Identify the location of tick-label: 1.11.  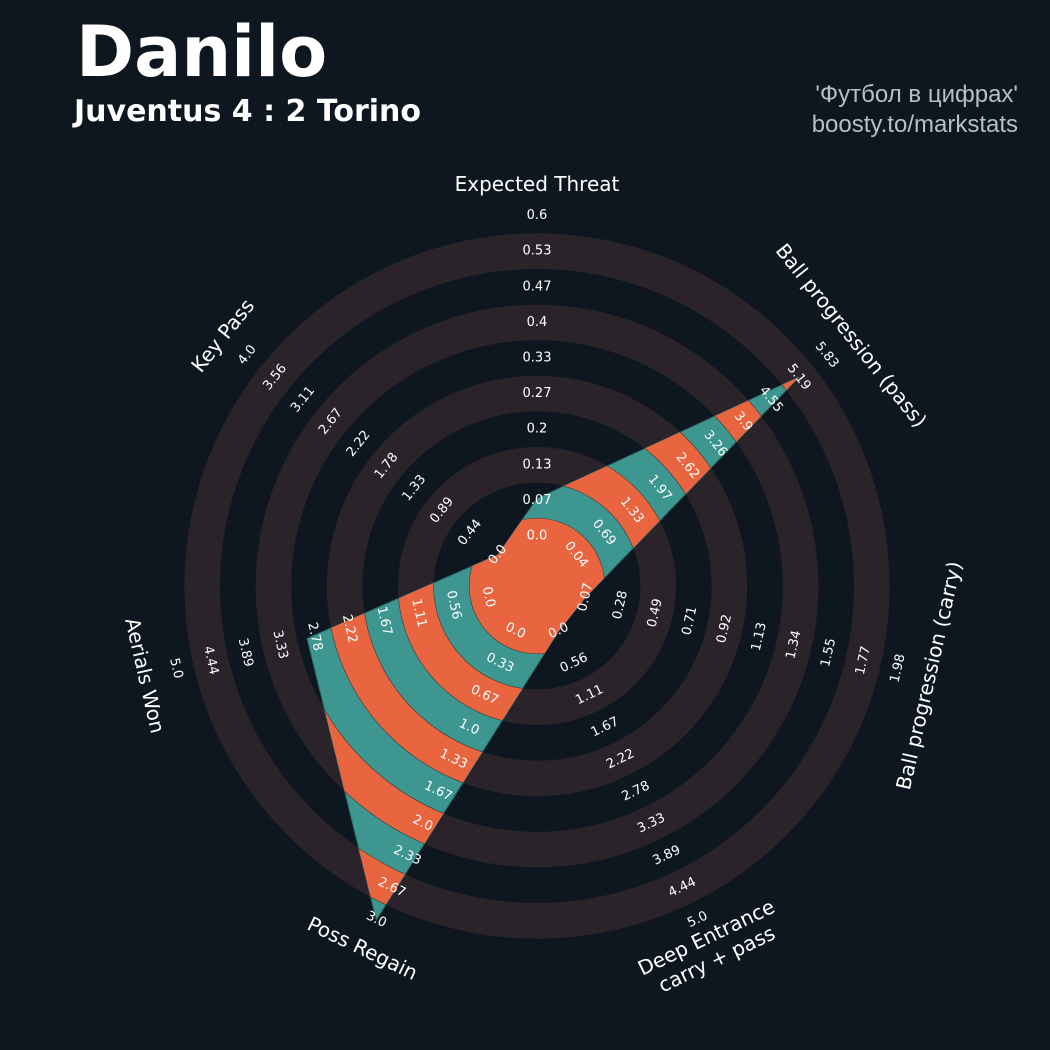
(418, 613).